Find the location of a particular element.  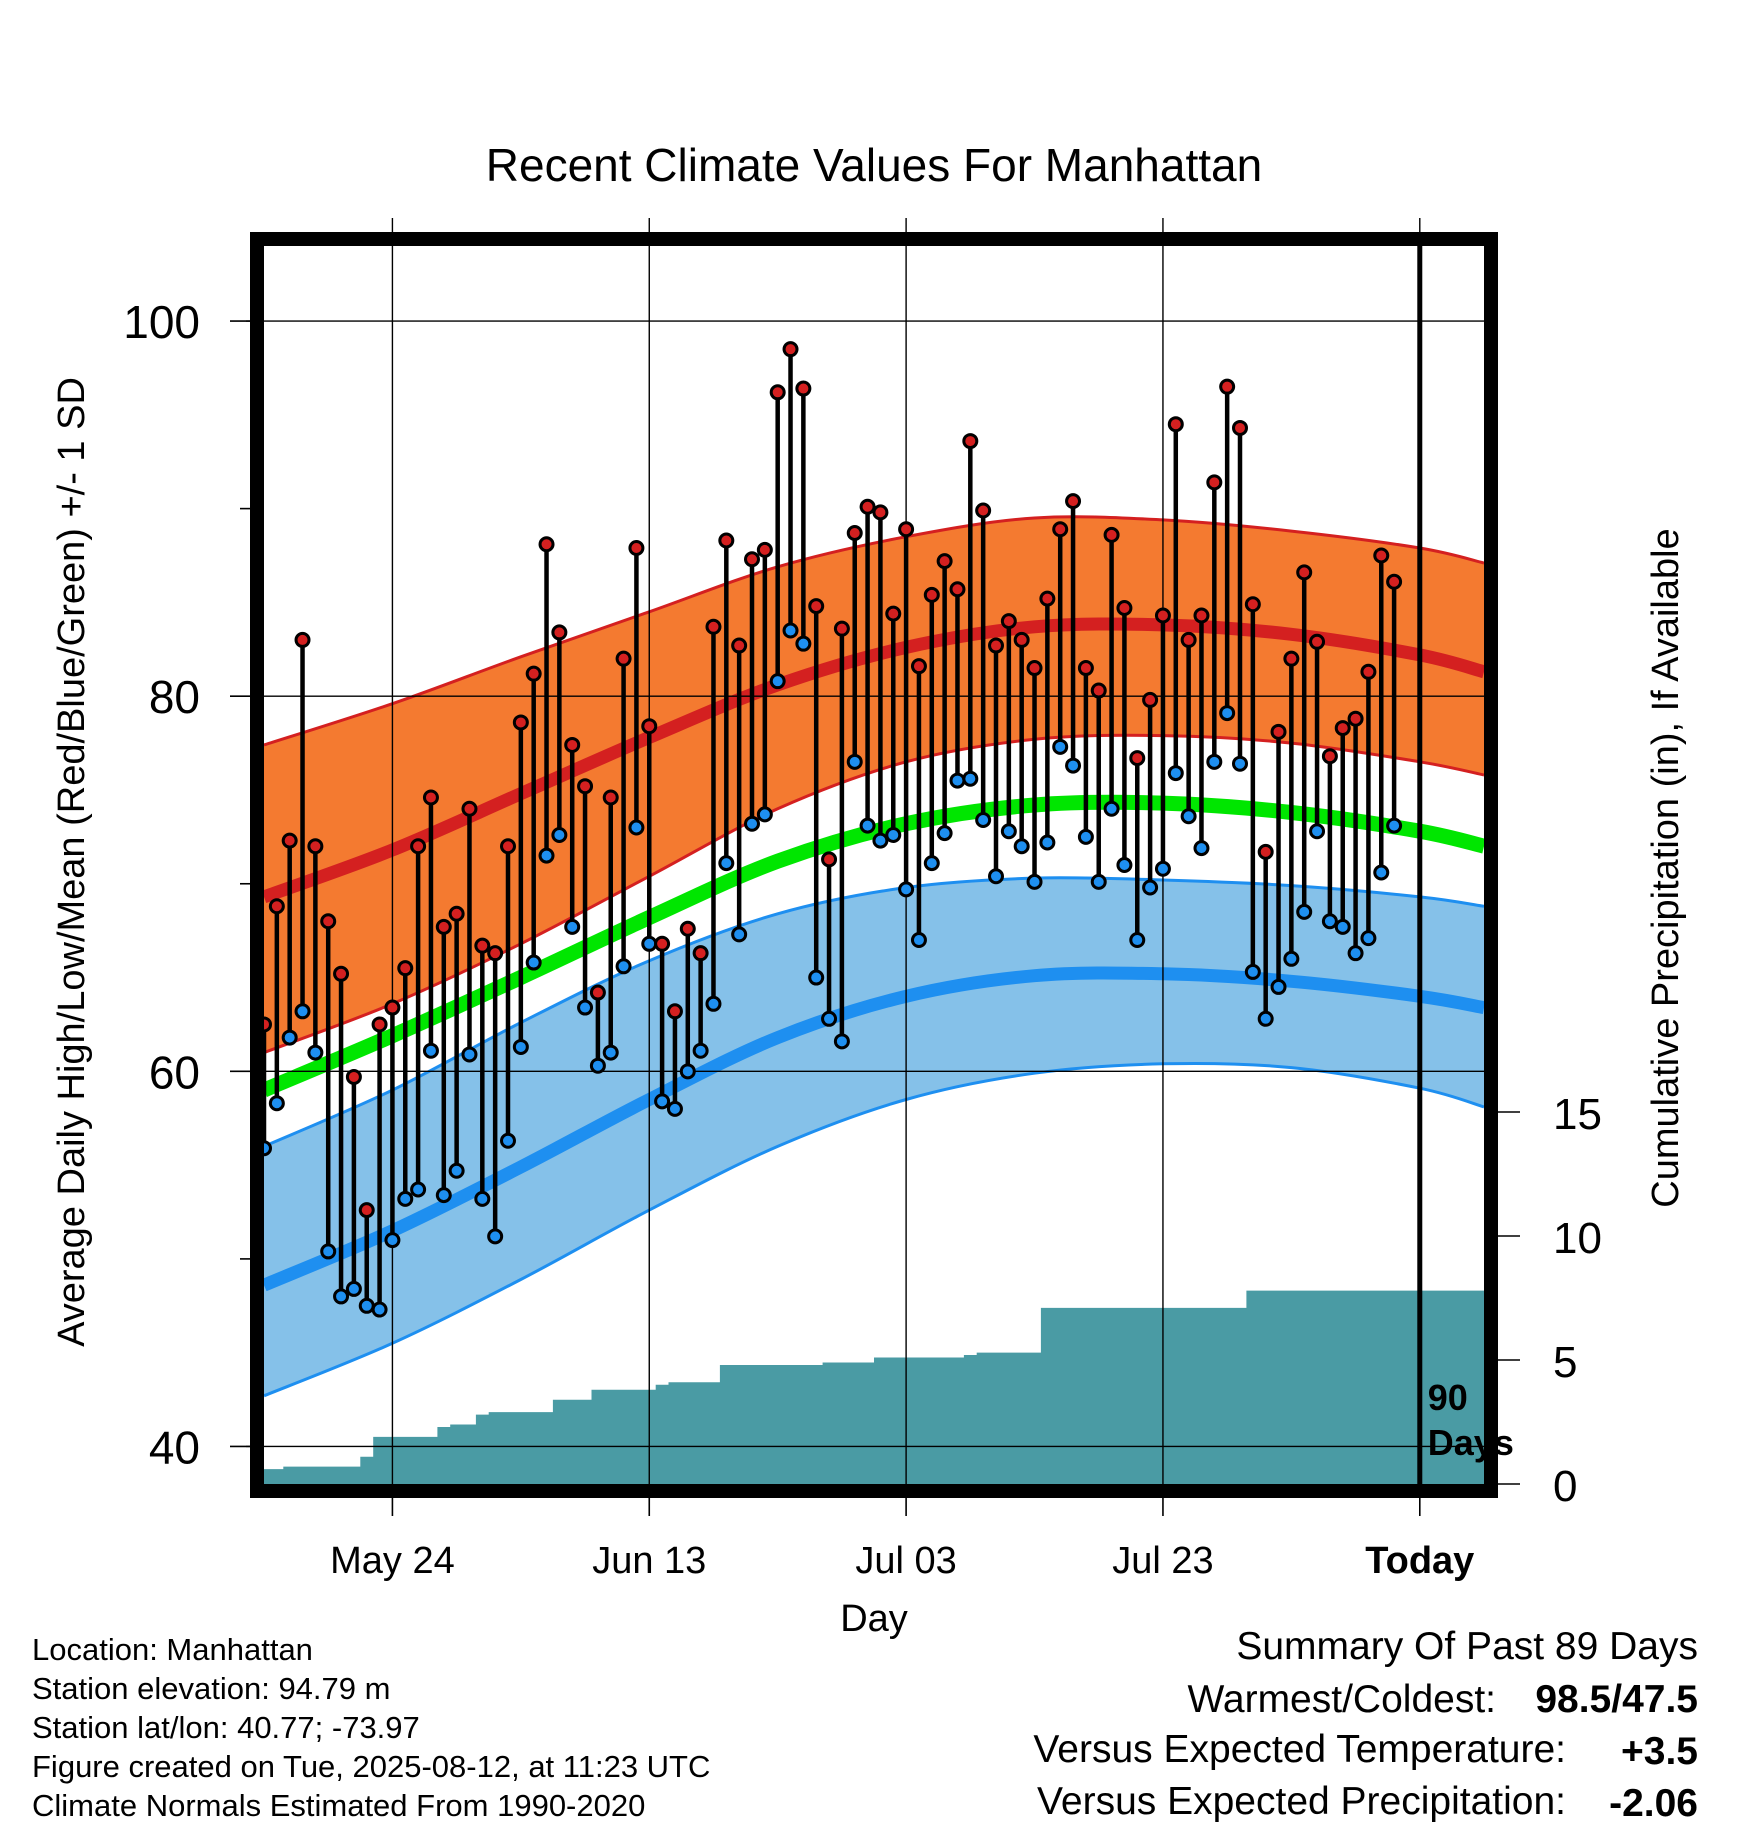

x-tick-label: Jul 03 is located at coordinates (905, 1561).